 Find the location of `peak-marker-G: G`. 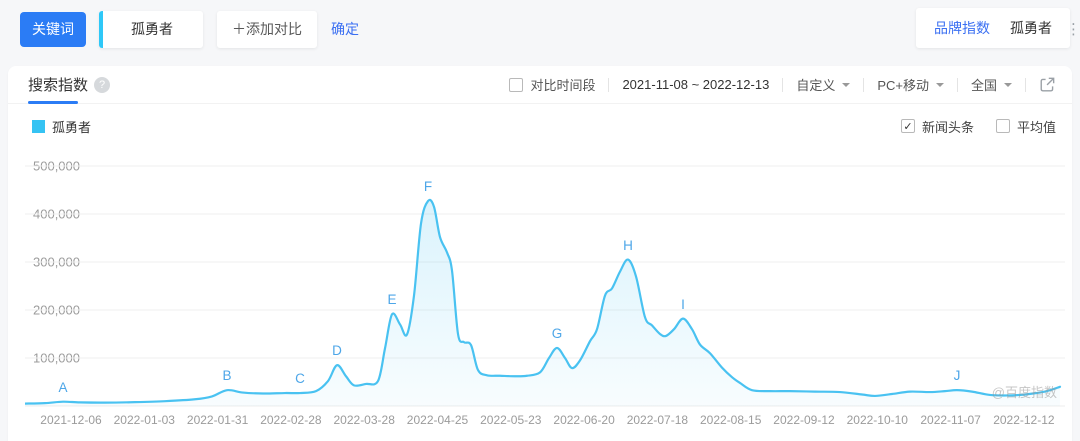

peak-marker-G: G is located at coordinates (557, 333).